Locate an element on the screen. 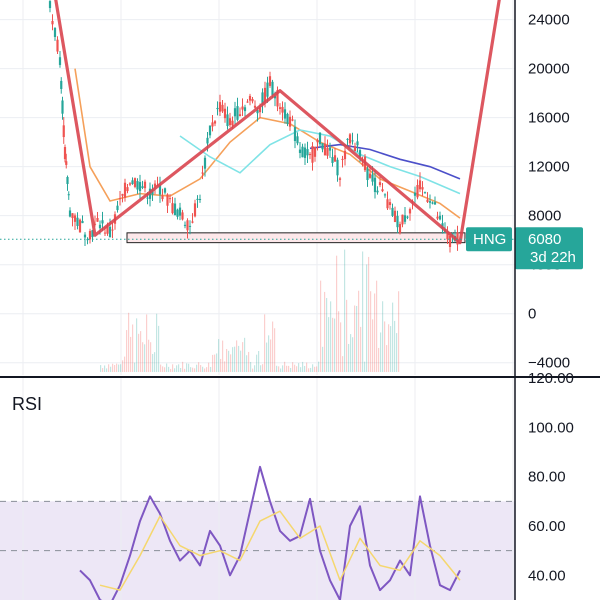 The image size is (600, 600). moving-average-line is located at coordinates (320, 162).